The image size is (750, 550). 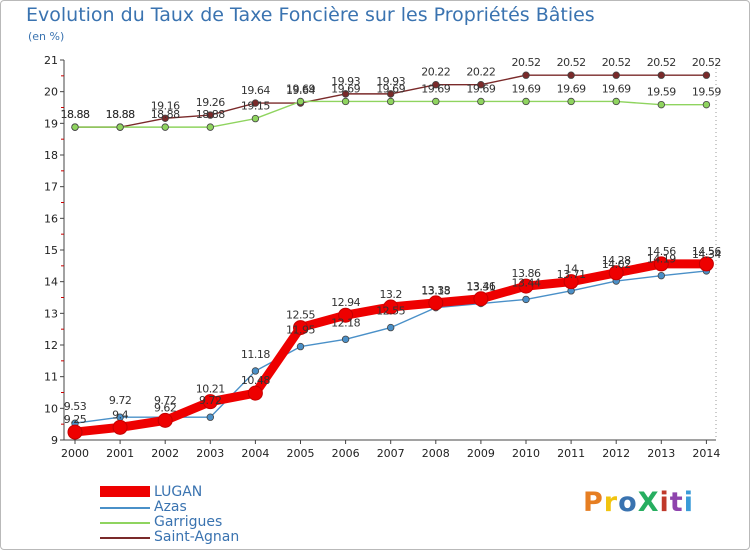 I want to click on data-label: 9.53, so click(x=75, y=406).